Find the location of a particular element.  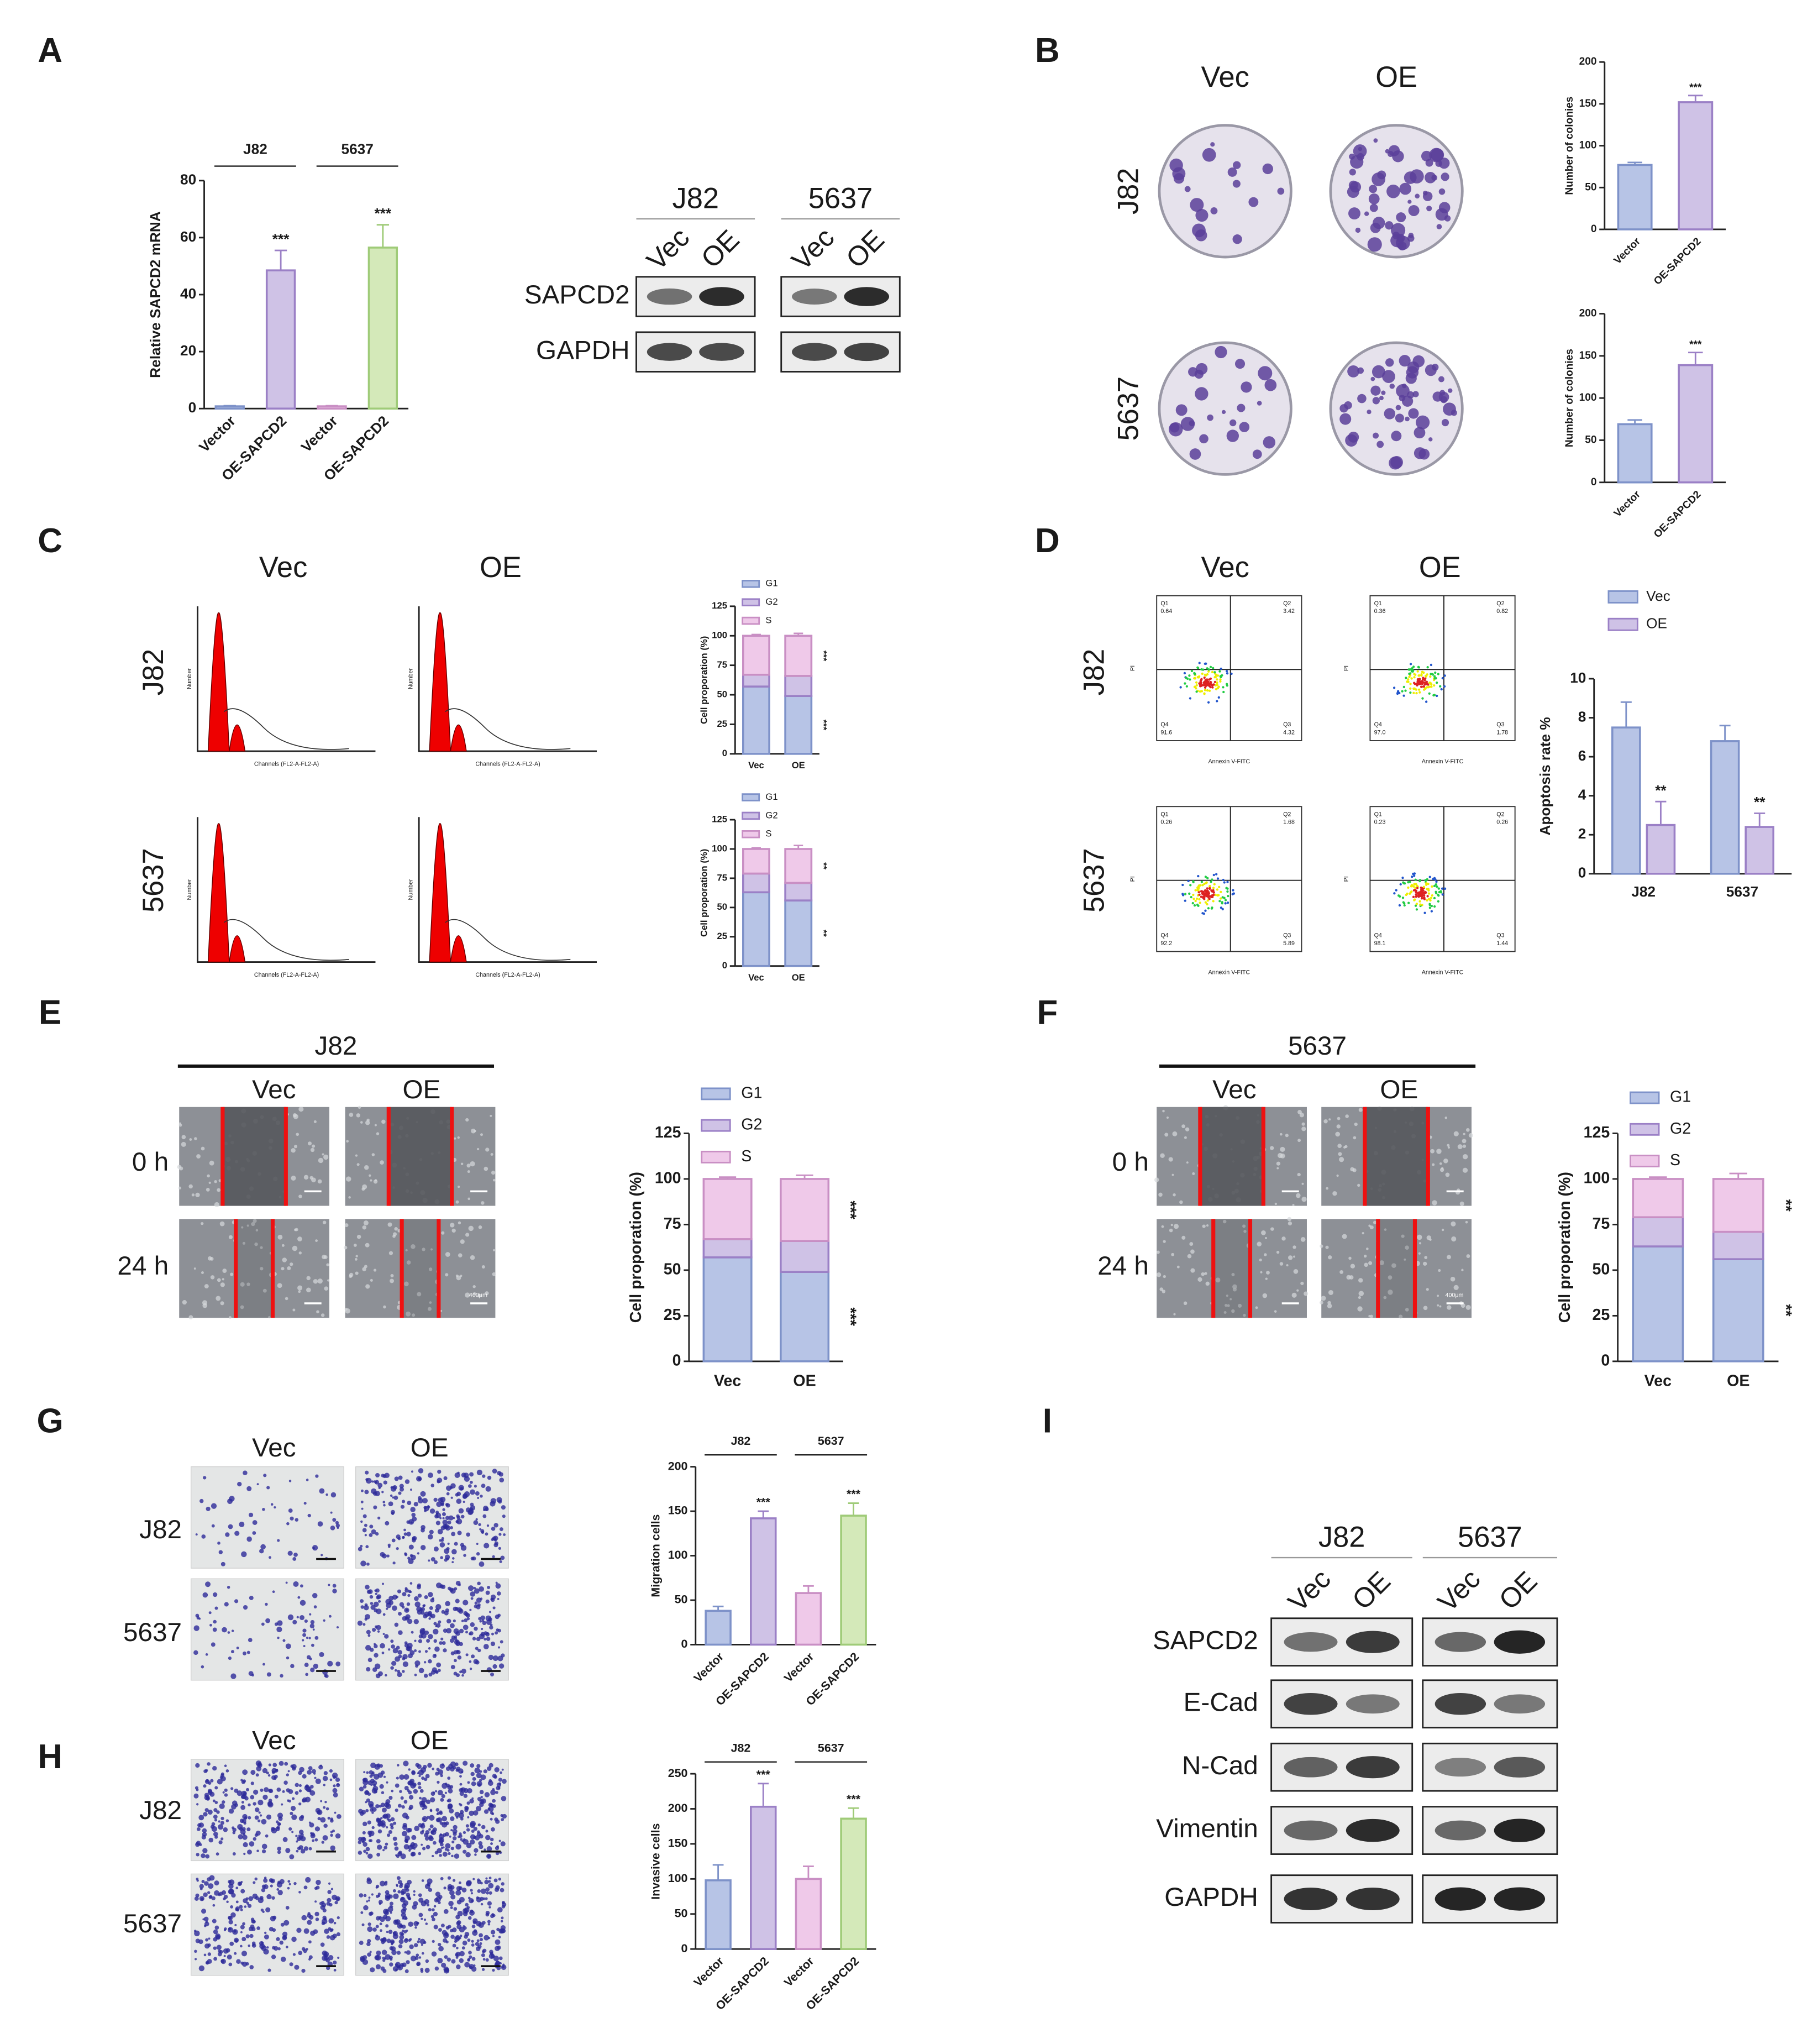

legend-label: S is located at coordinates (768, 834).